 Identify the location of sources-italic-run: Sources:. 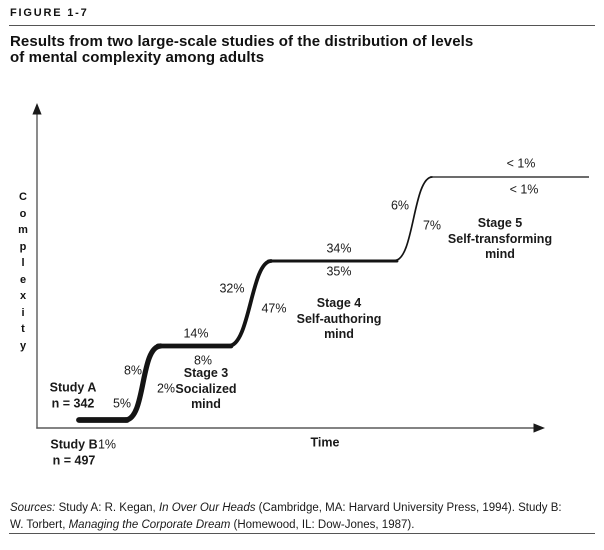
(33, 507).